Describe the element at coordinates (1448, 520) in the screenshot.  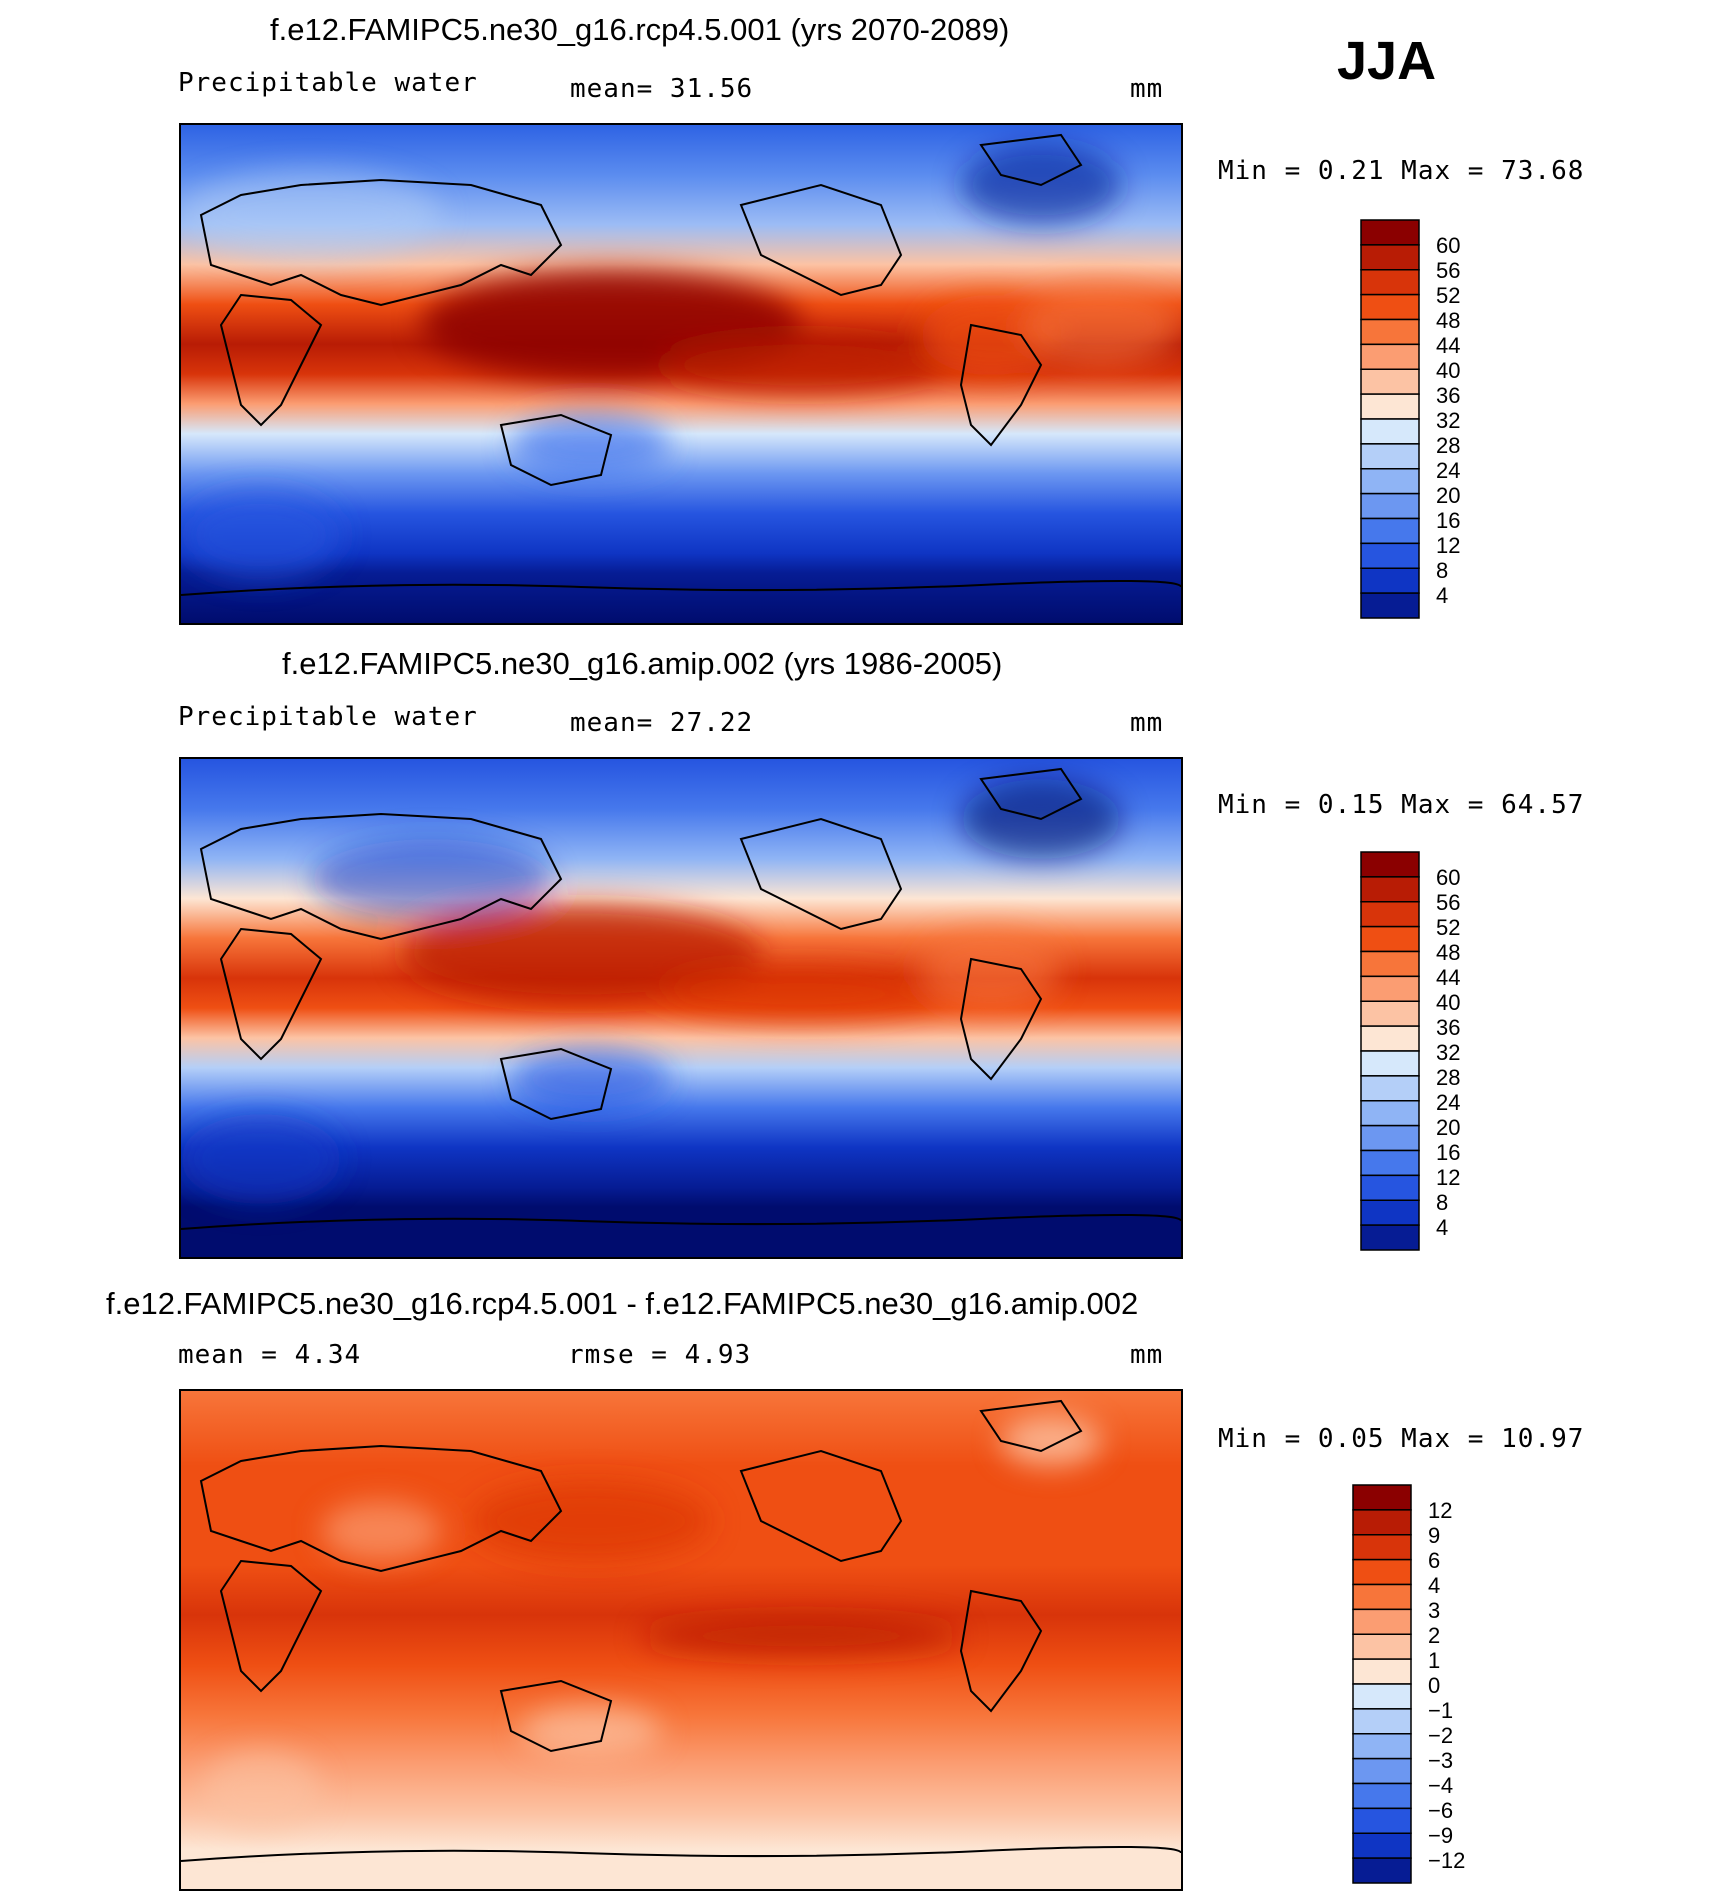
I see `panel-1-colorbar-label: 16` at that location.